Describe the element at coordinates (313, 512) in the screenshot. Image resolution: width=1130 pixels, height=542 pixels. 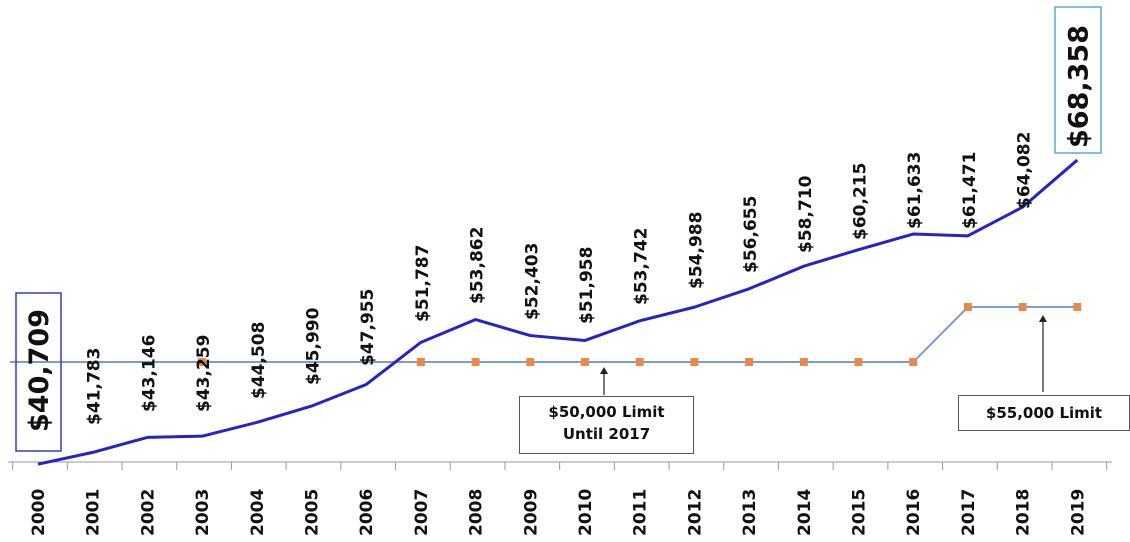
I see `x-tick-label: 2005` at that location.